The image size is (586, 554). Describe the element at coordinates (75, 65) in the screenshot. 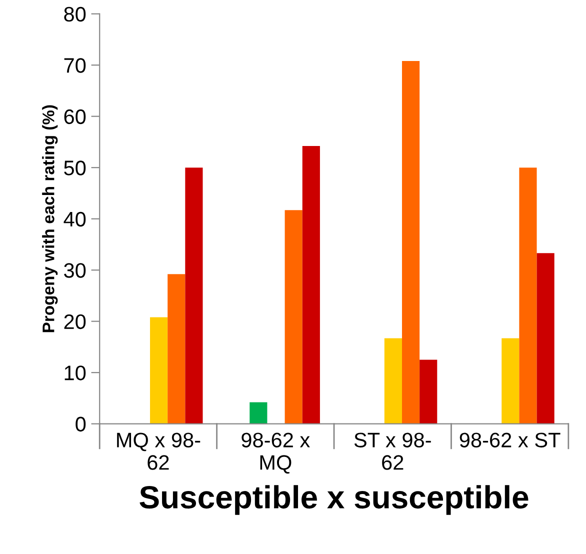

I see `y-tick-label: 70` at that location.